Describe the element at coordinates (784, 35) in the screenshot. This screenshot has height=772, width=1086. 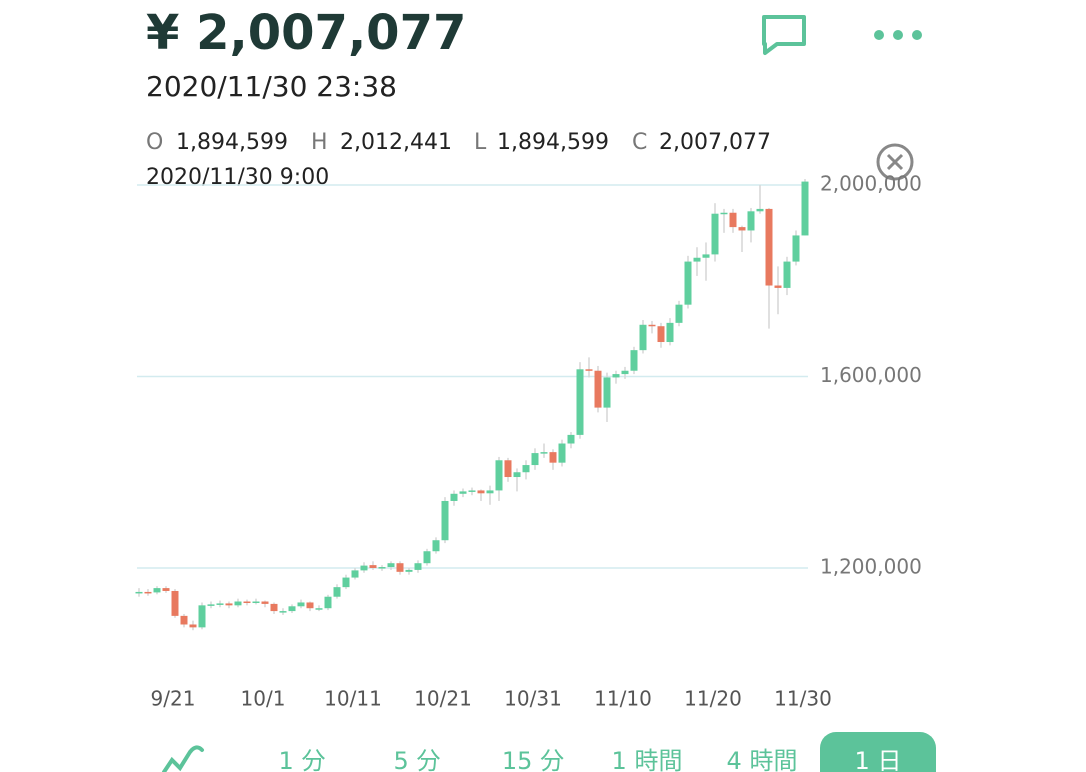
I see `chat-icon` at that location.